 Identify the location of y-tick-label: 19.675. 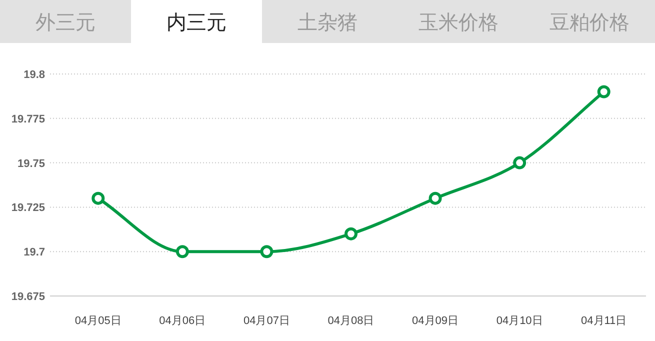
(28, 297).